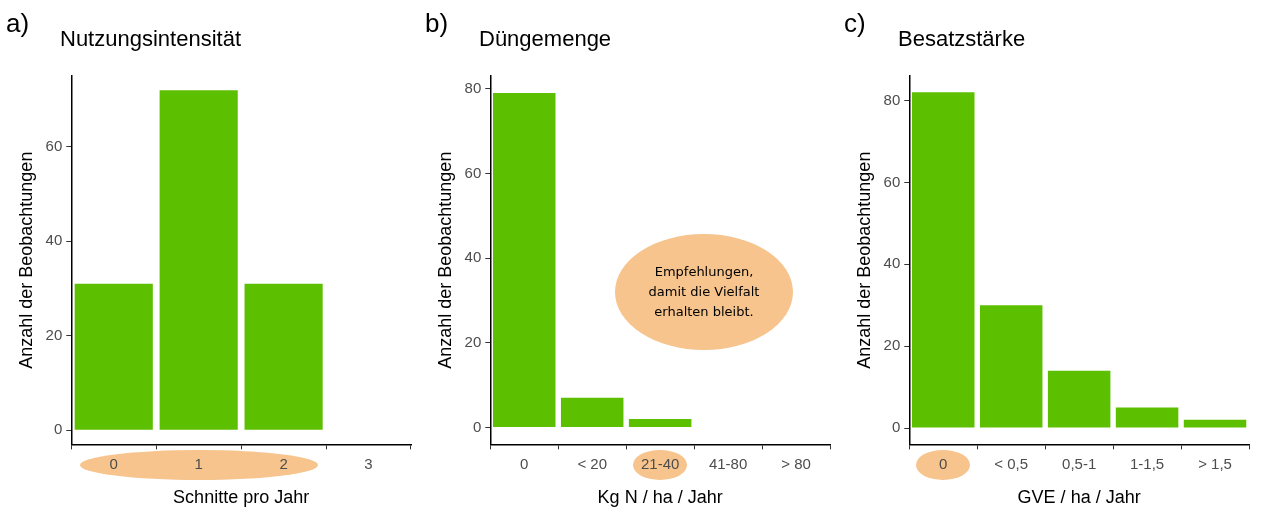 The width and height of the screenshot is (1267, 527). What do you see at coordinates (437, 23) in the screenshot?
I see `text: b)` at bounding box center [437, 23].